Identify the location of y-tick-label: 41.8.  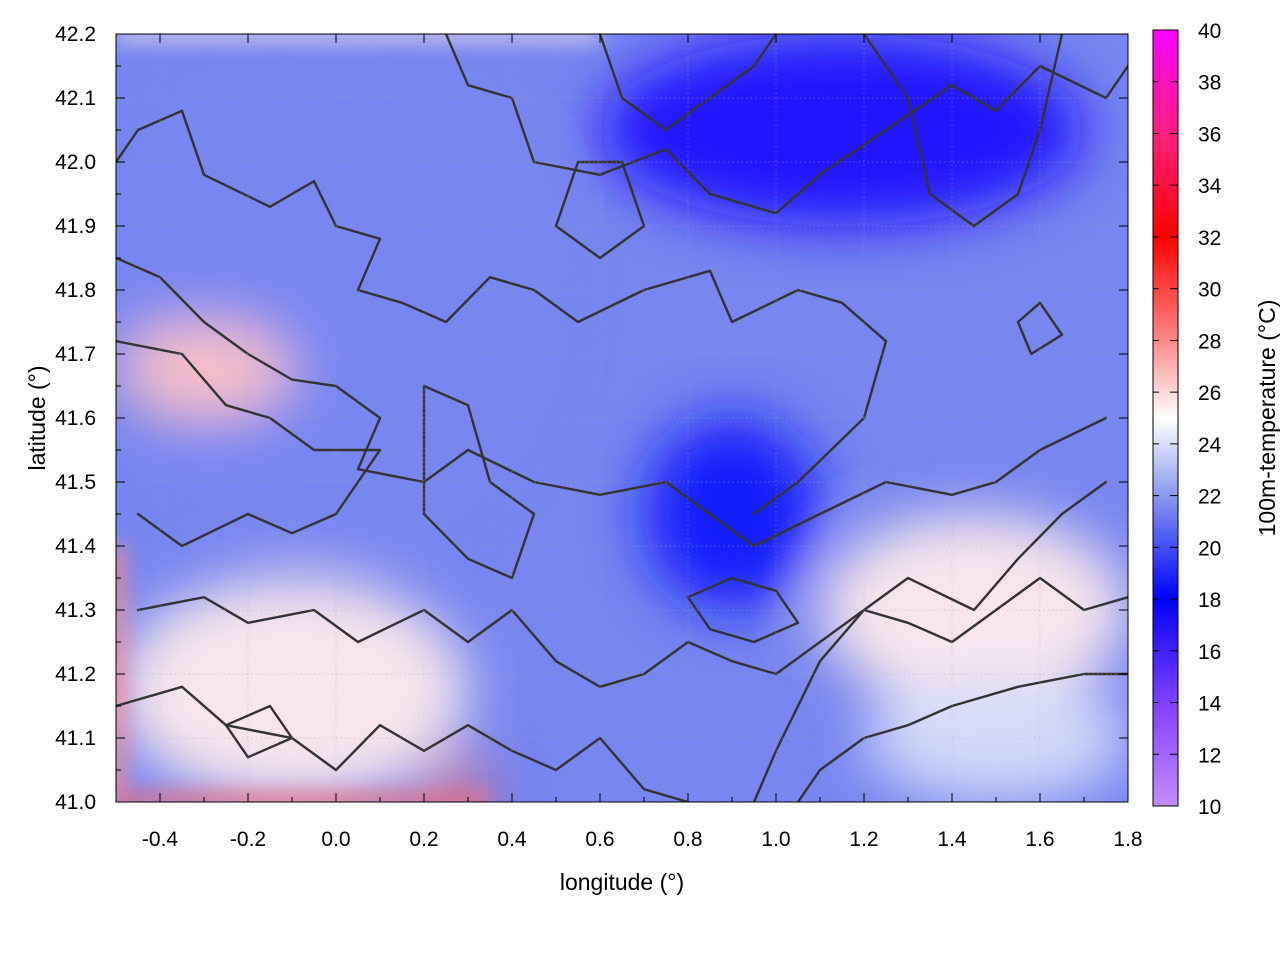
(75, 290).